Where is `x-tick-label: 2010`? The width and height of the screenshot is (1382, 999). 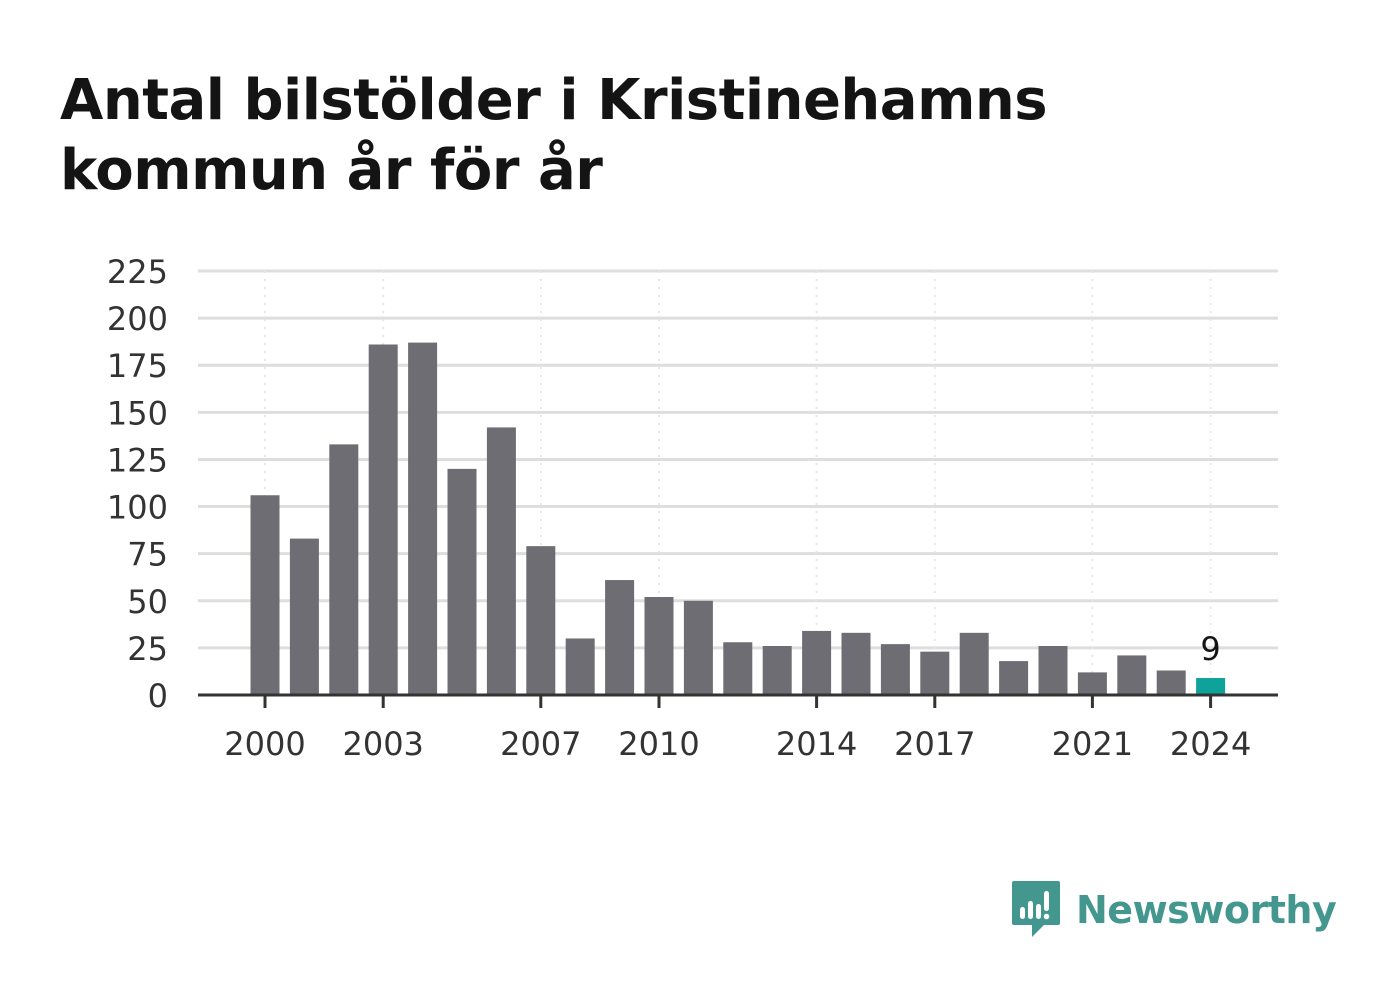 x-tick-label: 2010 is located at coordinates (658, 744).